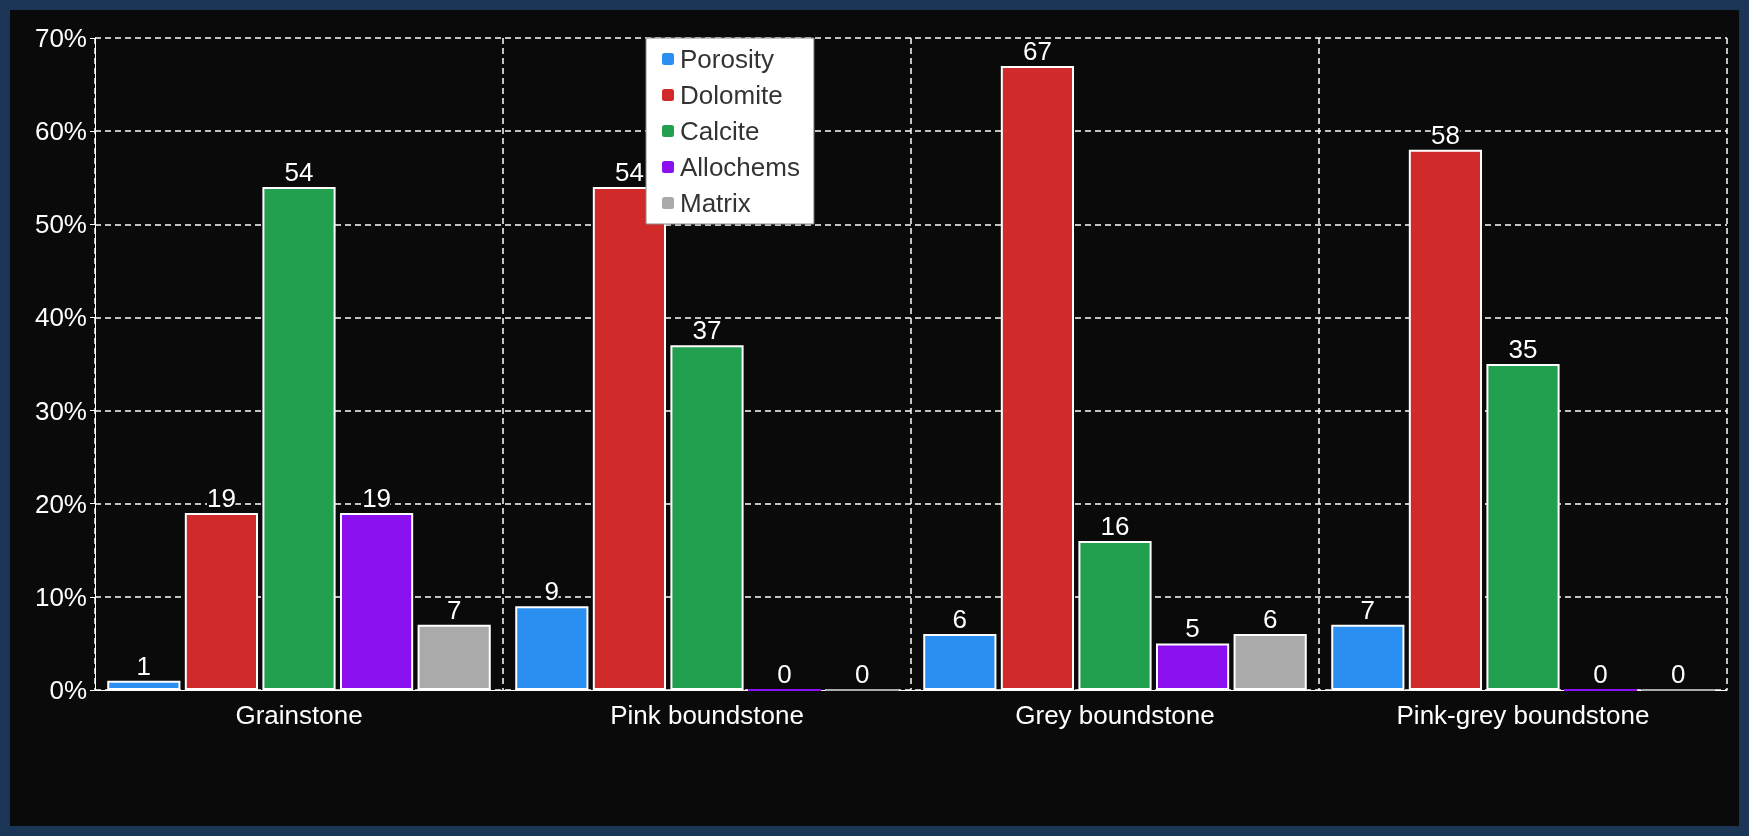  What do you see at coordinates (720, 131) in the screenshot?
I see `legend-label: Calcite` at bounding box center [720, 131].